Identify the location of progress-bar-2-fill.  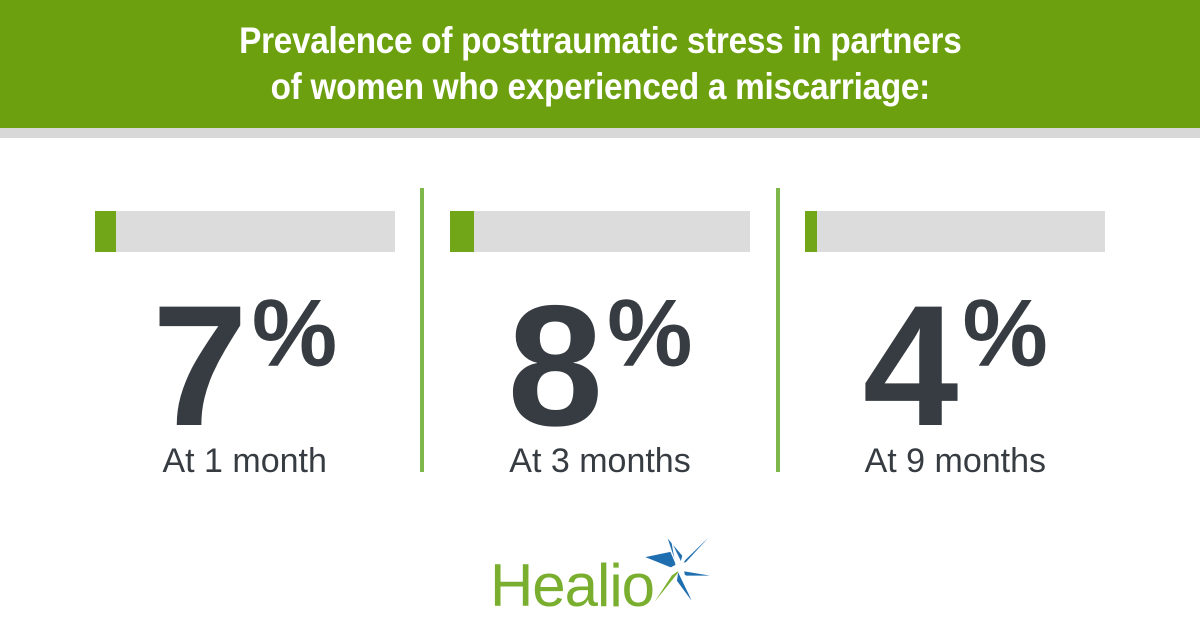
(461, 231).